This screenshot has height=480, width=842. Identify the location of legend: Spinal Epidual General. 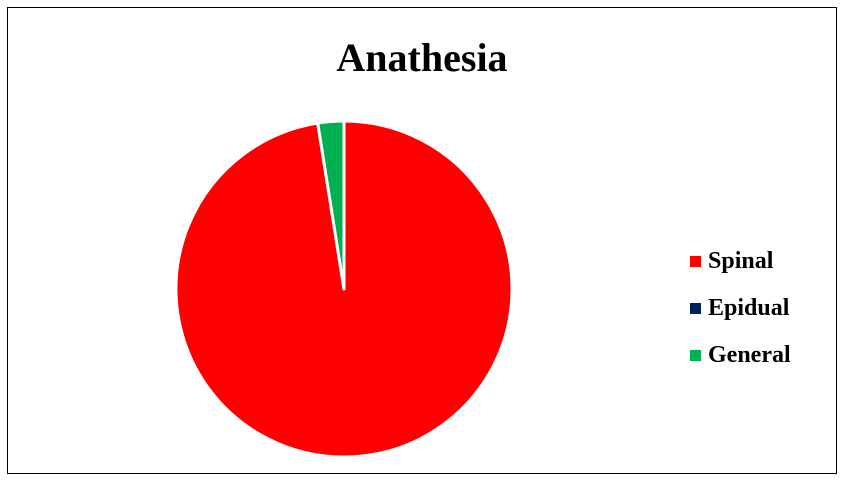
(740, 315).